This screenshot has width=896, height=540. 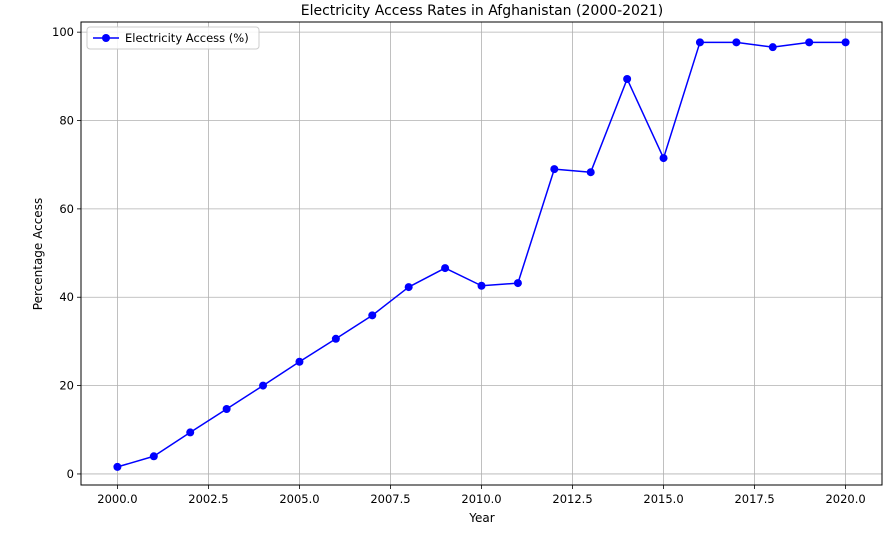 I want to click on x-tick-label: 2005.0, so click(x=299, y=499).